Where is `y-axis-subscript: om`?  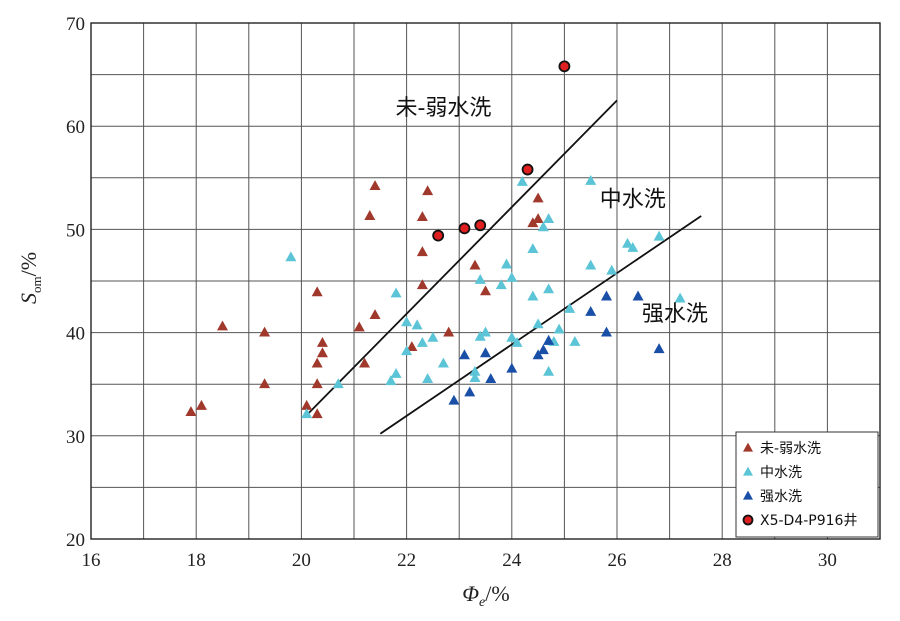
y-axis-subscript: om is located at coordinates (36, 284).